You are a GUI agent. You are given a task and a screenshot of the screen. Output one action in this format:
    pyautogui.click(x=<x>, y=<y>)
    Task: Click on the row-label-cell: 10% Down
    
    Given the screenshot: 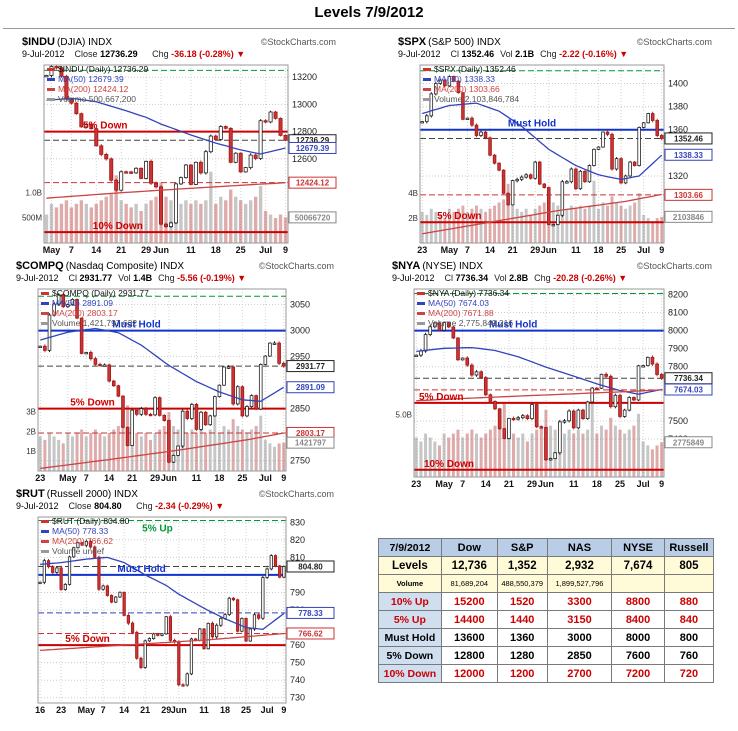 What is the action you would take?
    pyautogui.click(x=410, y=673)
    